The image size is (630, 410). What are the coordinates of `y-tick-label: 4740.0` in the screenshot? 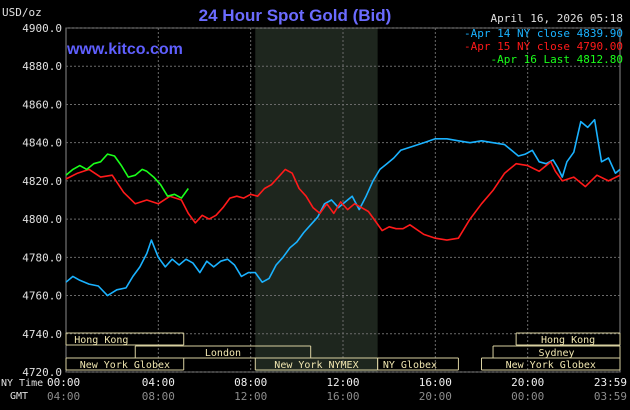 It's located at (42, 334).